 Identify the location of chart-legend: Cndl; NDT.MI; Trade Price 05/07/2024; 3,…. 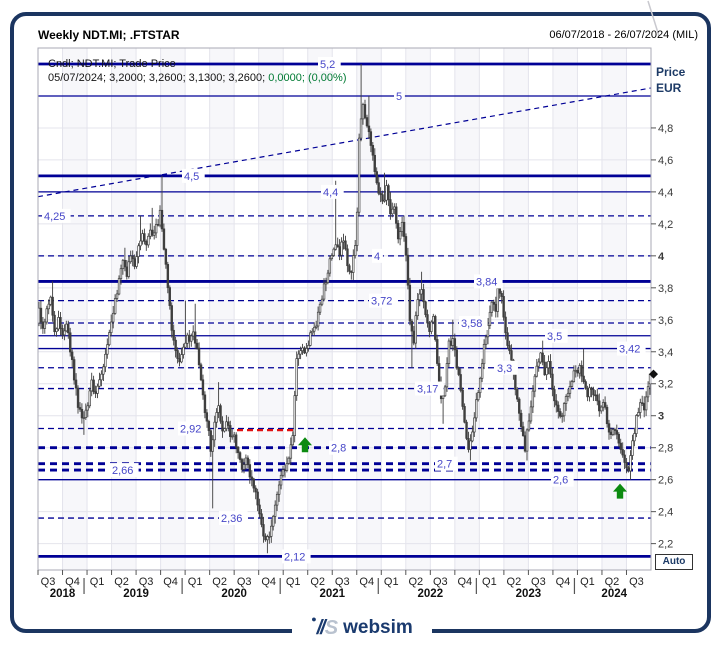
(197, 71).